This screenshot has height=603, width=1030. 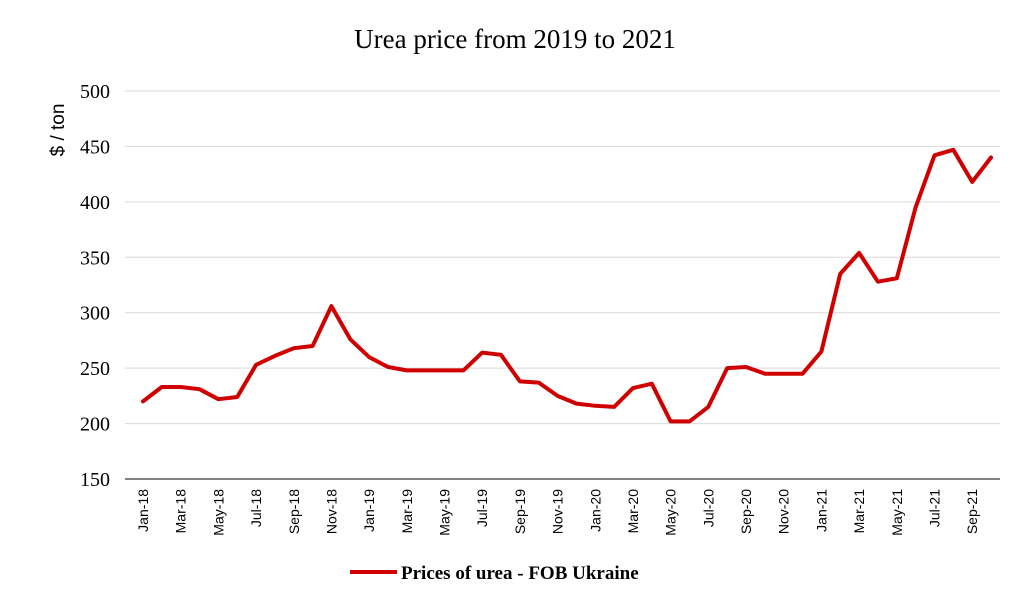 What do you see at coordinates (58, 130) in the screenshot?
I see `y-axis-label: $ / ton` at bounding box center [58, 130].